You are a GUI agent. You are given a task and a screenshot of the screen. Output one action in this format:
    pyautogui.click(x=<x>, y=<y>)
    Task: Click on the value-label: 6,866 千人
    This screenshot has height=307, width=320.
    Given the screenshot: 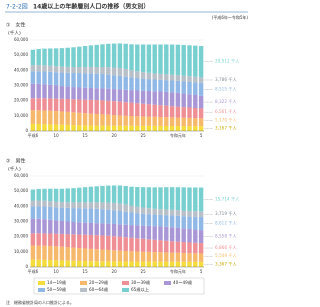 What is the action you would take?
    pyautogui.click(x=226, y=247)
    